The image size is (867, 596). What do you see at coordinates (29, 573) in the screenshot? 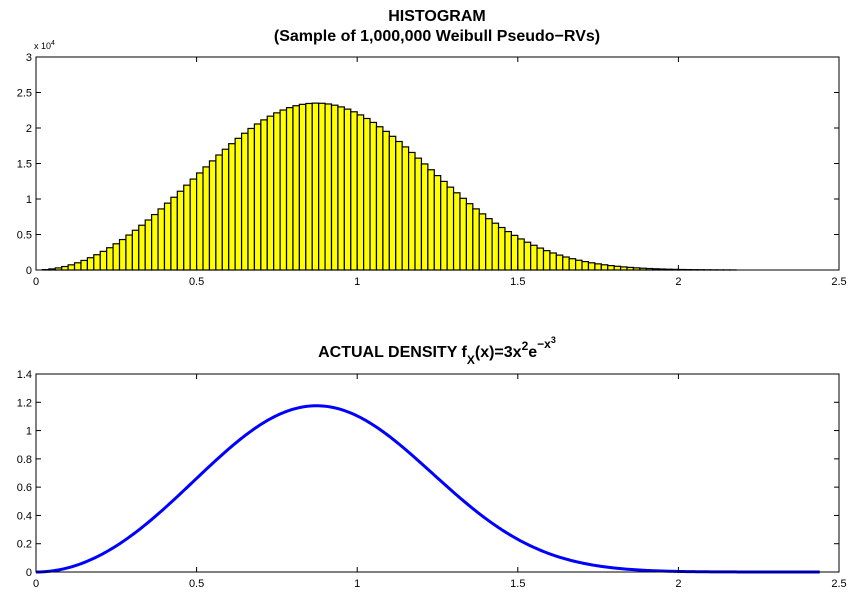
I see `density-y-tick-label: 0` at bounding box center [29, 573].